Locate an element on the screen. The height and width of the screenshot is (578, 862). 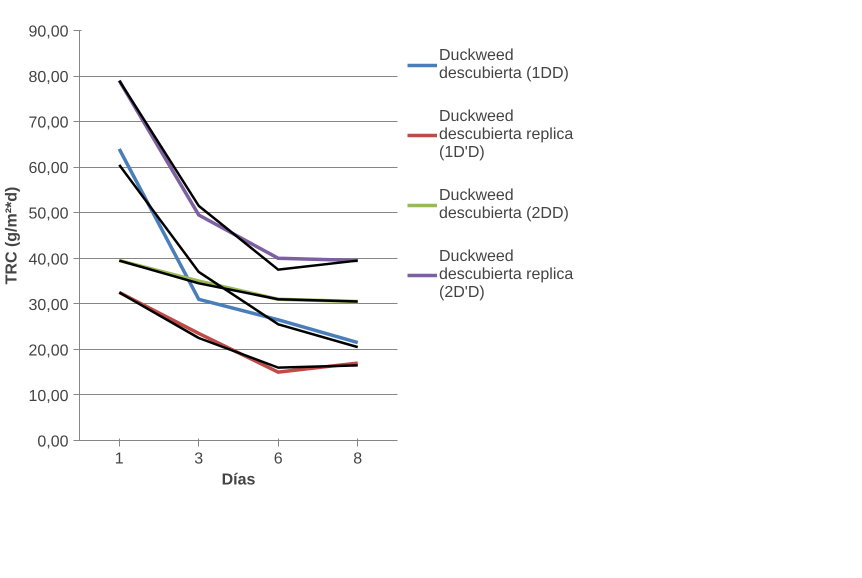
x-axis-title: Días is located at coordinates (239, 480).